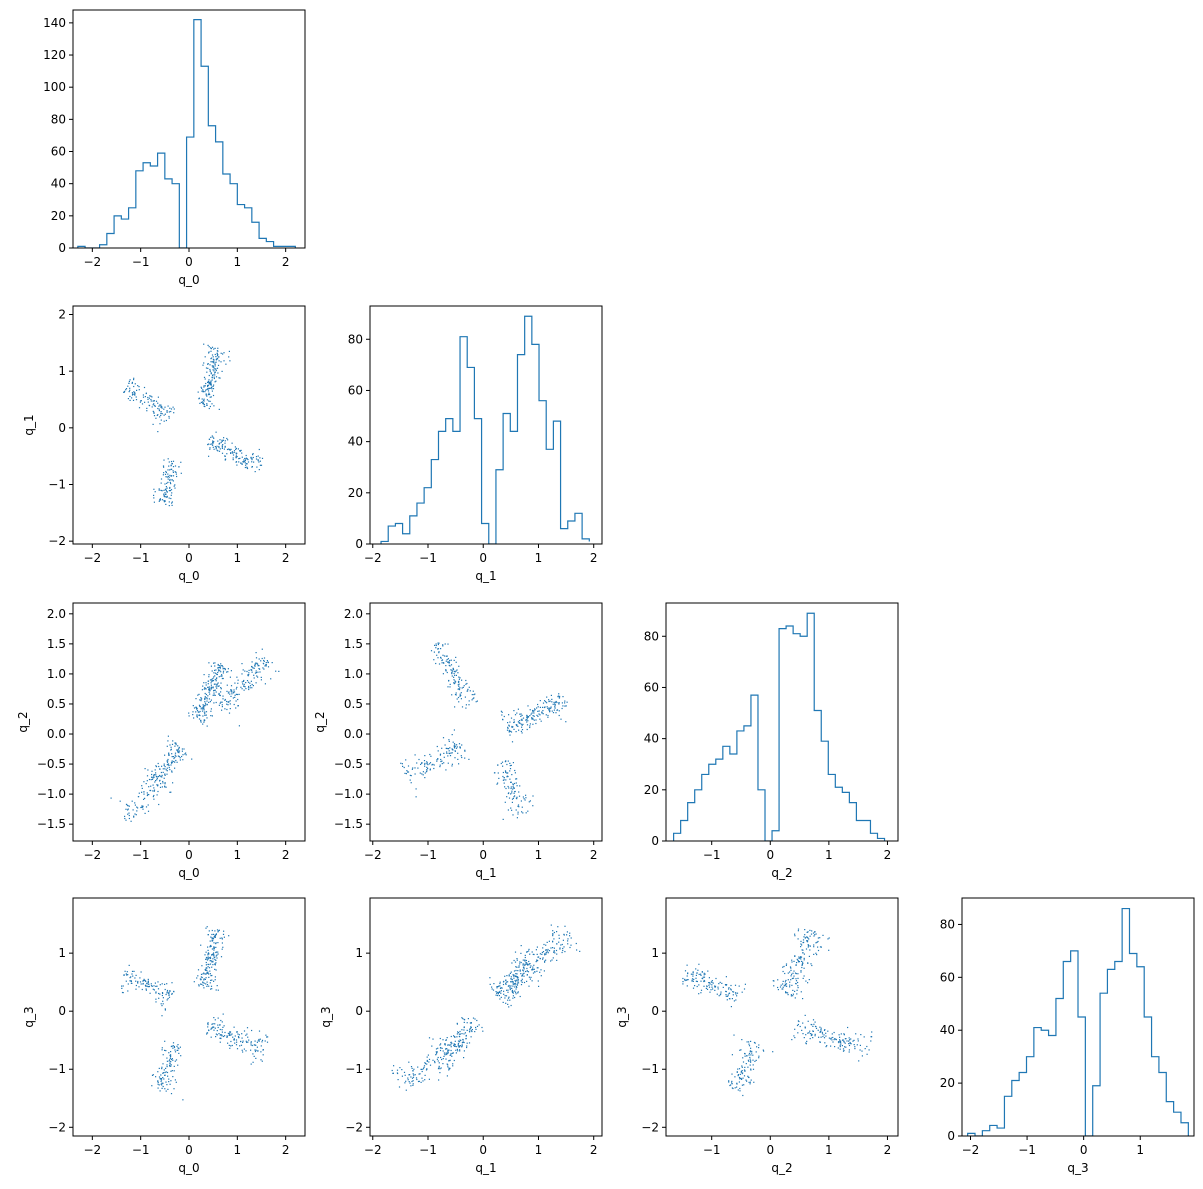 Image resolution: width=1203 pixels, height=1189 pixels. Describe the element at coordinates (57, 1127) in the screenshot. I see `y-tick-label: −2` at that location.